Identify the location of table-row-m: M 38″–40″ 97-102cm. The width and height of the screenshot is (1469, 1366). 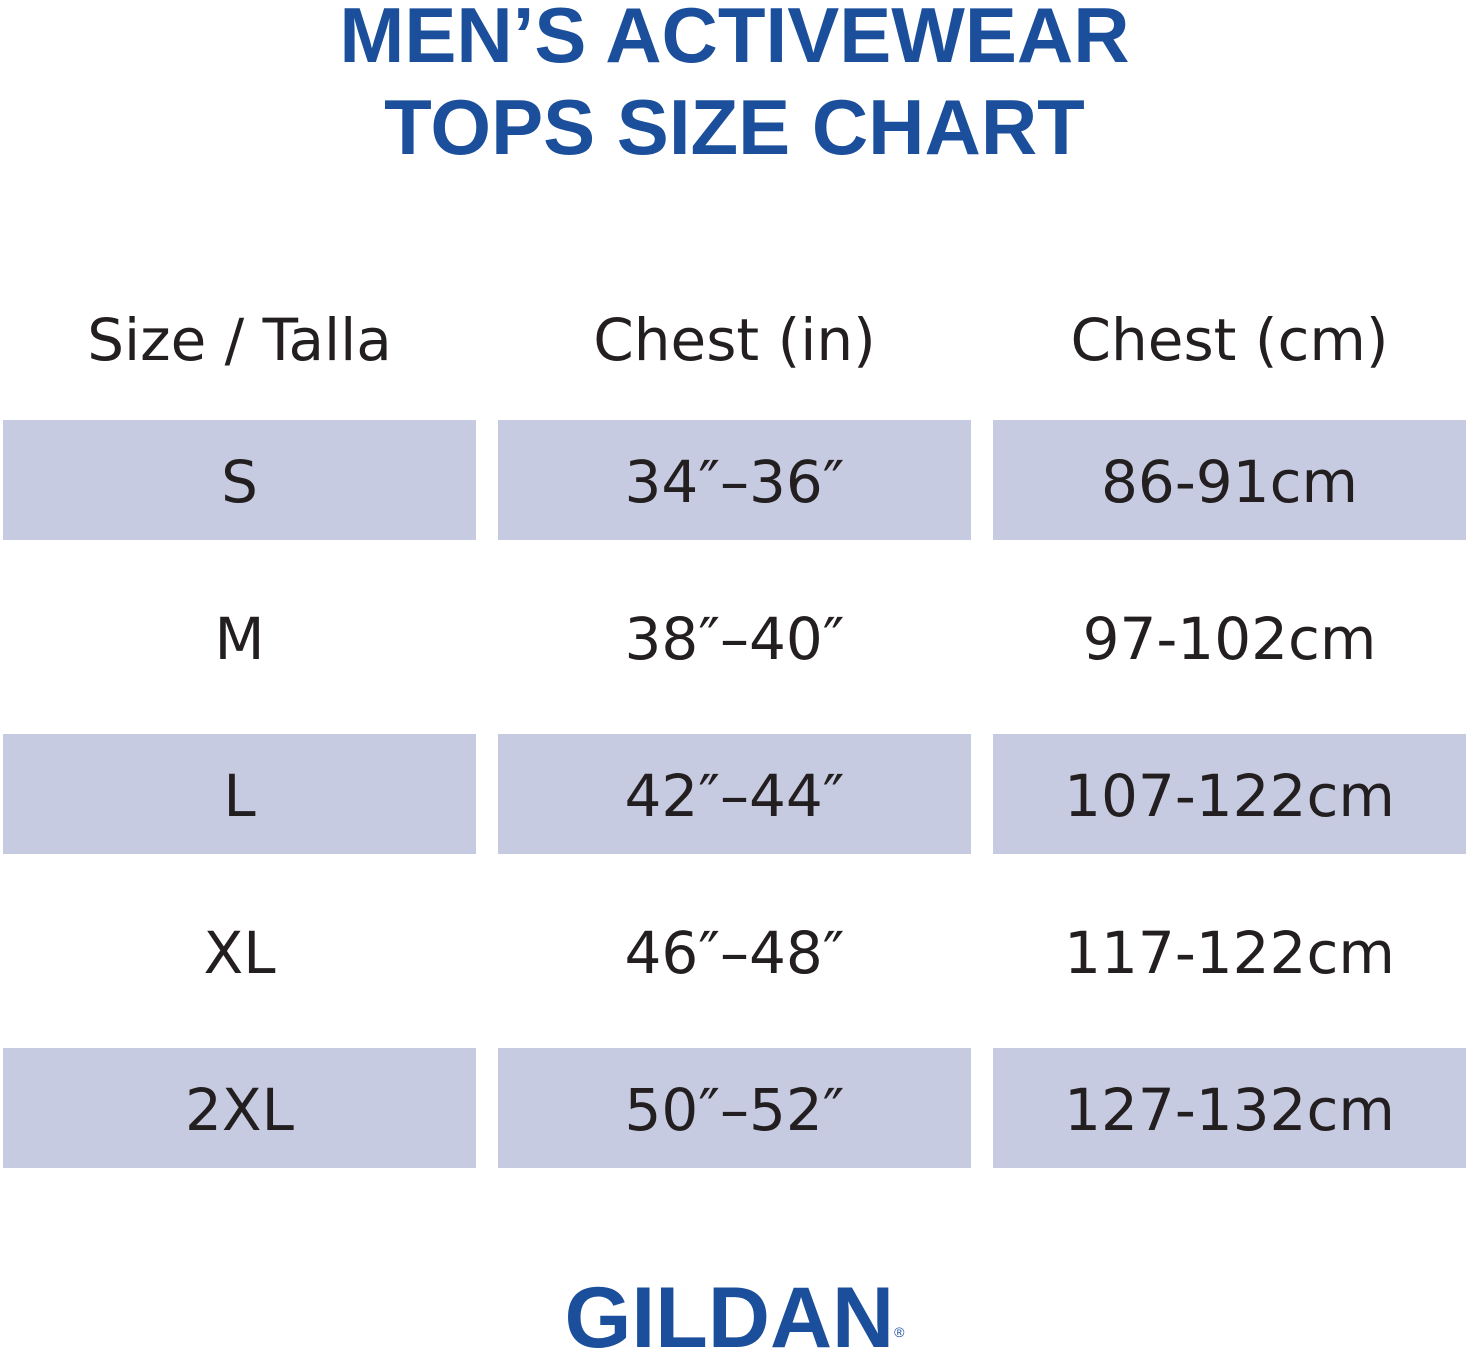
(734, 637).